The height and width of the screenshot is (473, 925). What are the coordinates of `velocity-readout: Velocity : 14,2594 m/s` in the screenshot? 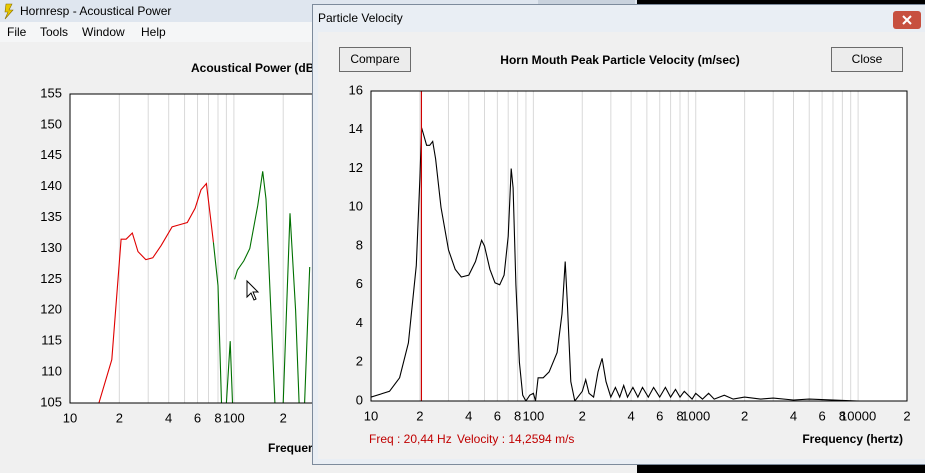 It's located at (515, 439).